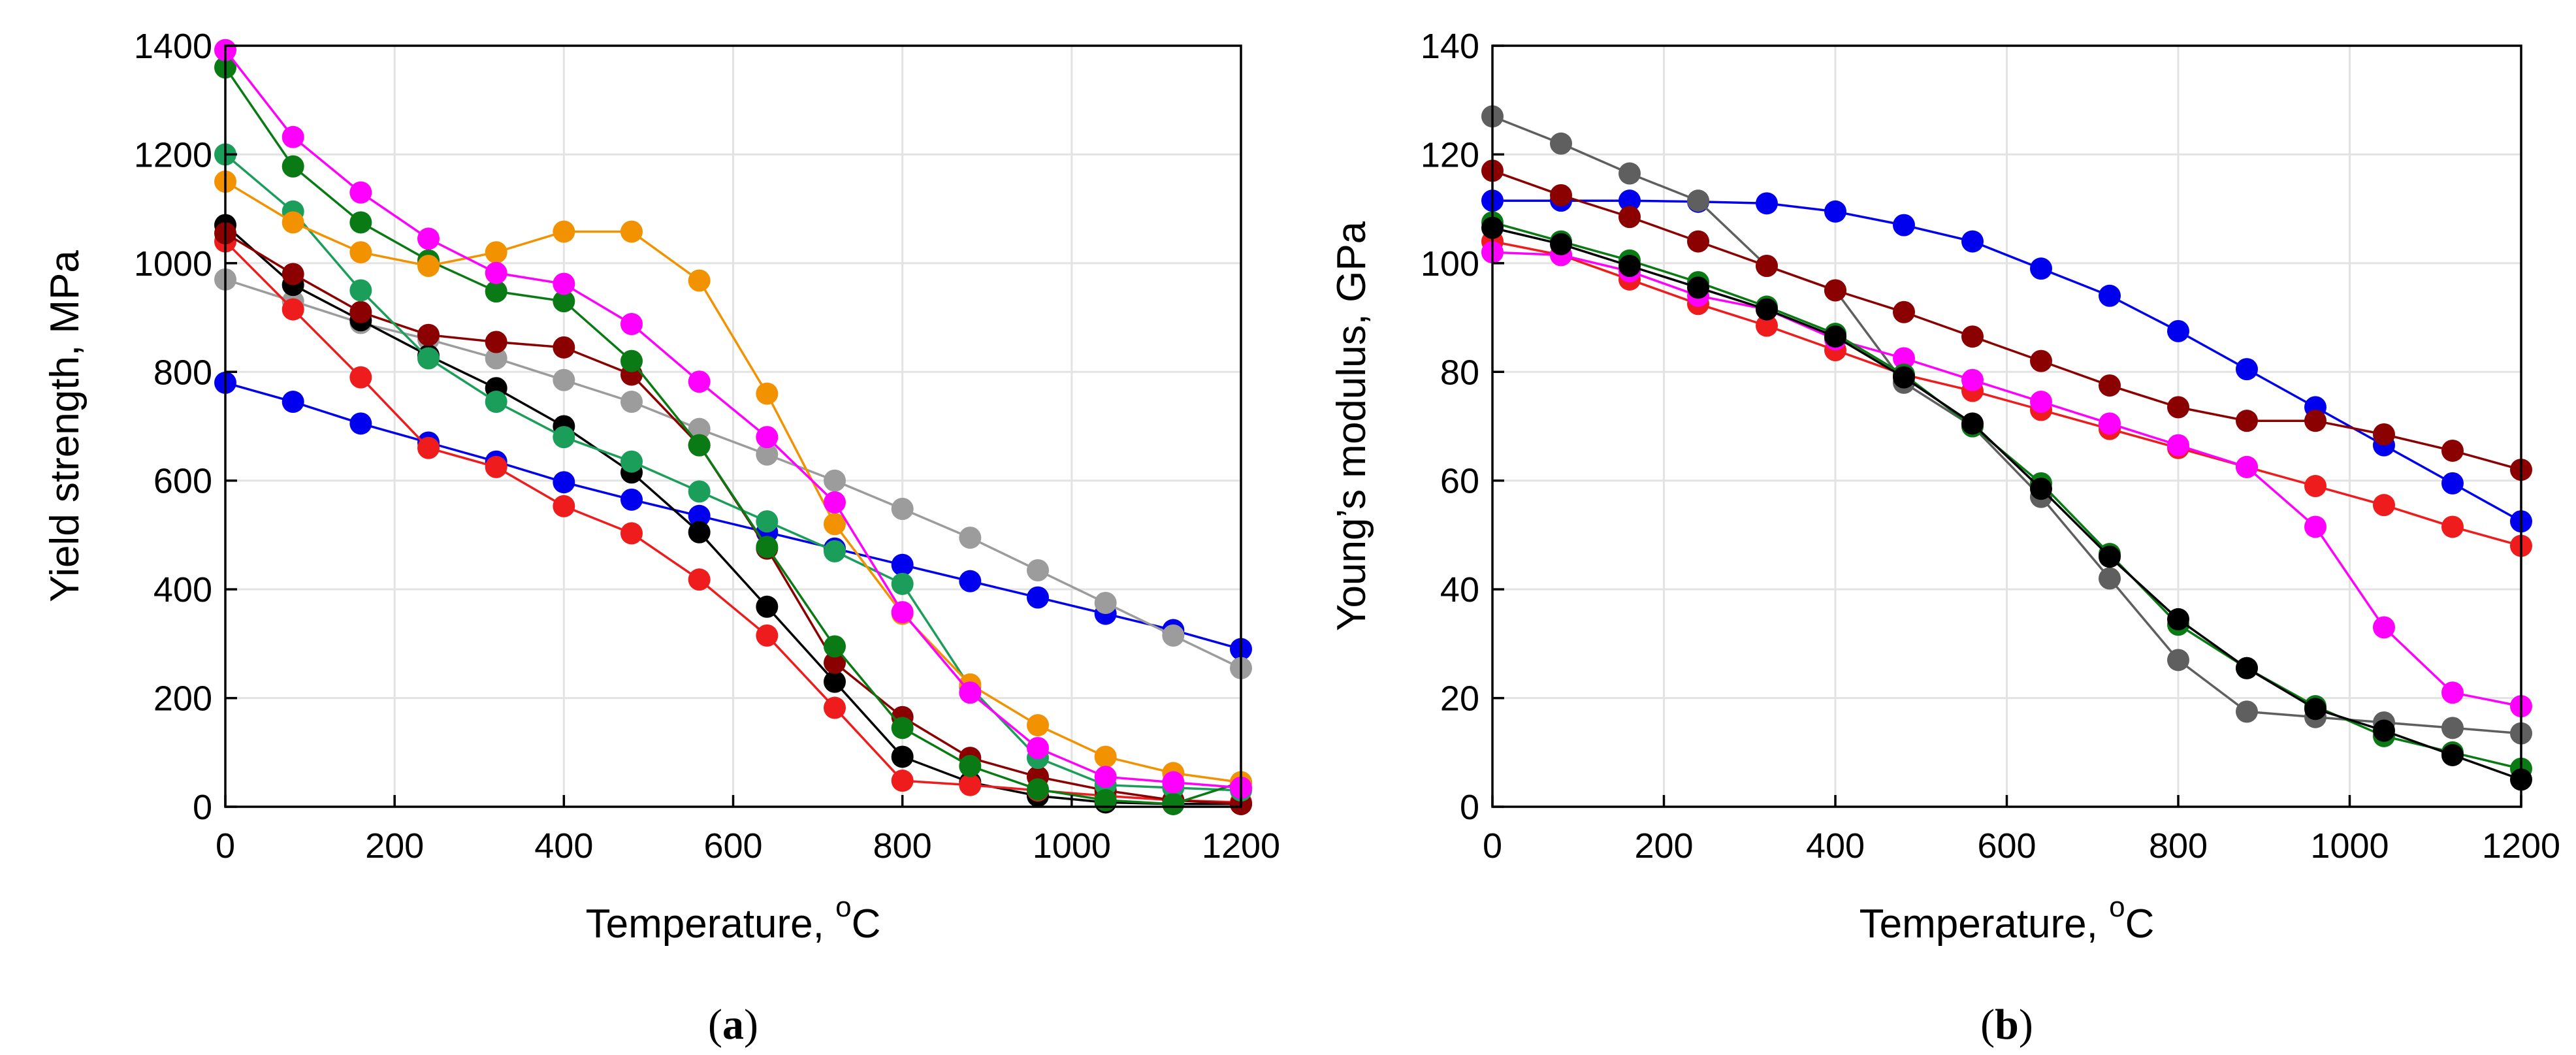 The height and width of the screenshot is (1055, 2576). What do you see at coordinates (1450, 154) in the screenshot?
I see `y-tick-label: 120` at bounding box center [1450, 154].